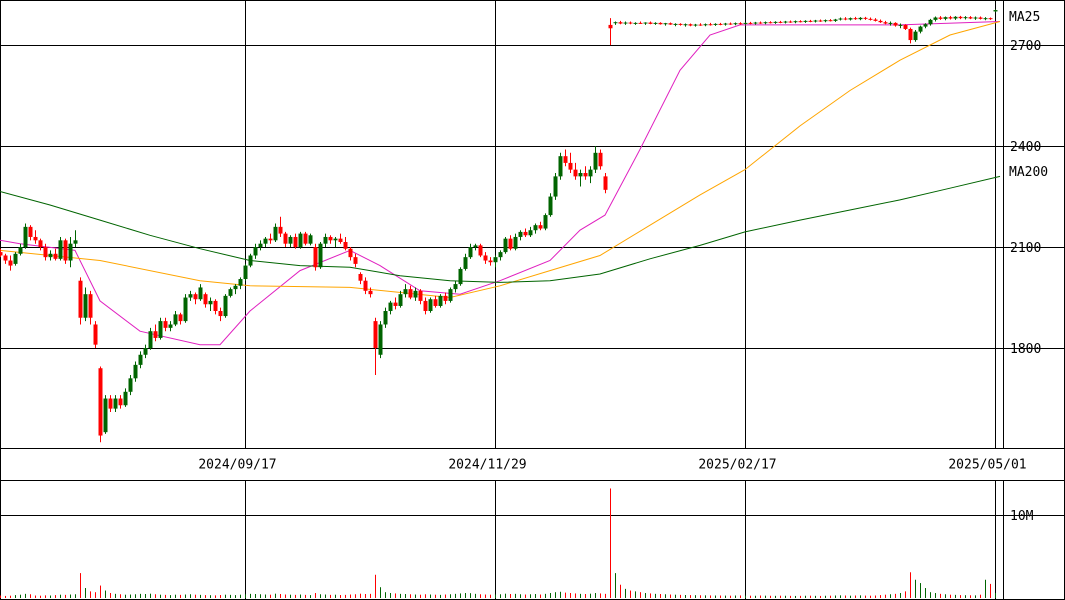  Describe the element at coordinates (237, 465) in the screenshot. I see `x-tick-label: 2024/09/17` at that location.